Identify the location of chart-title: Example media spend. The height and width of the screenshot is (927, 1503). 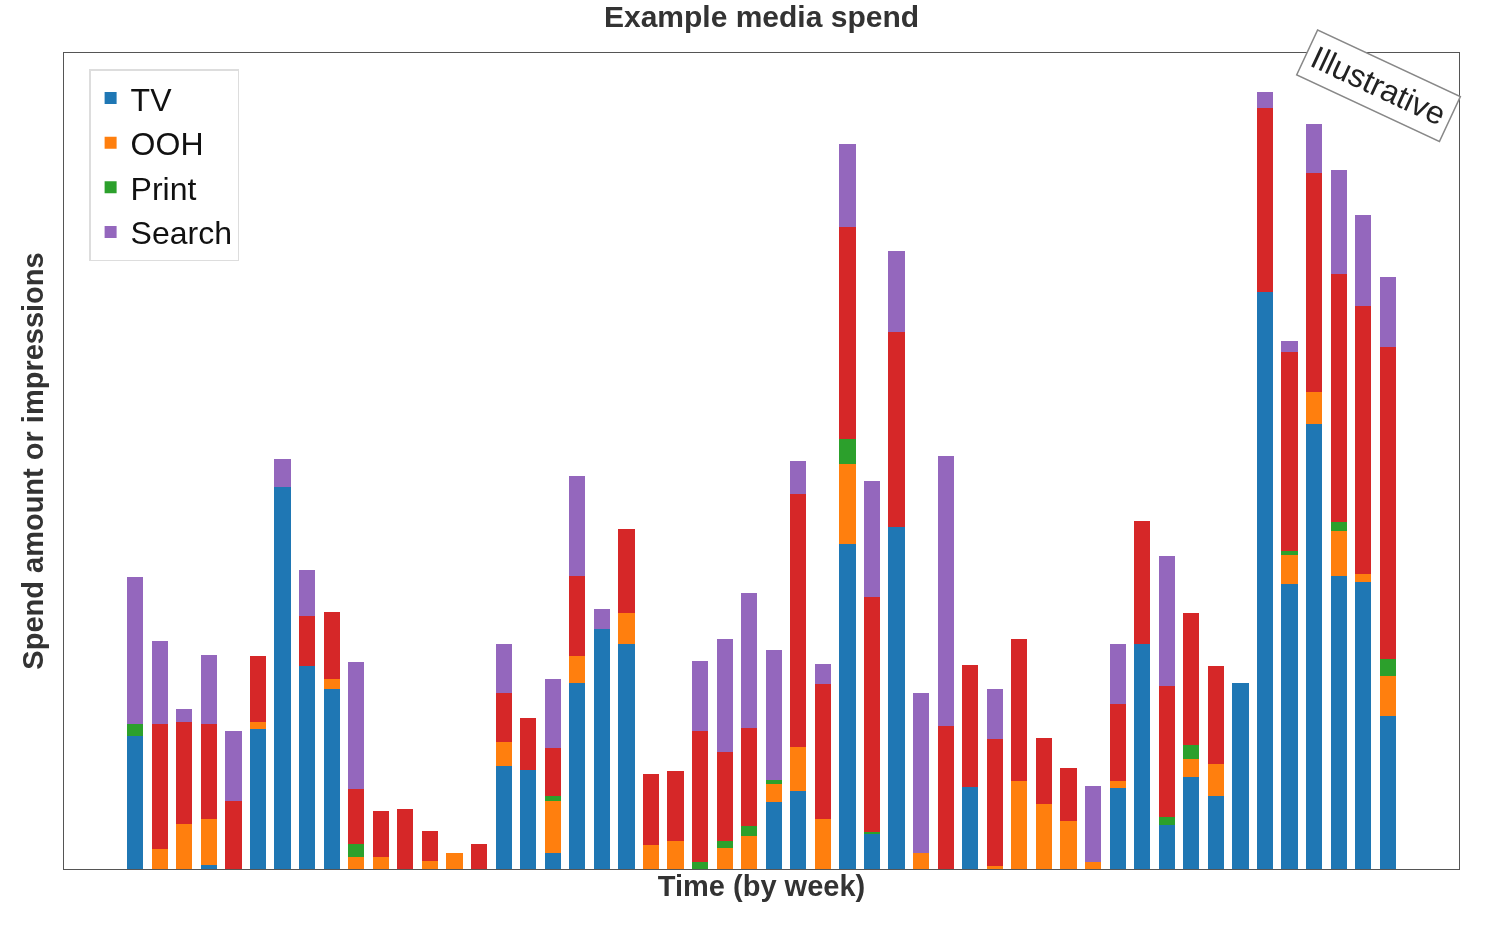
(761, 16).